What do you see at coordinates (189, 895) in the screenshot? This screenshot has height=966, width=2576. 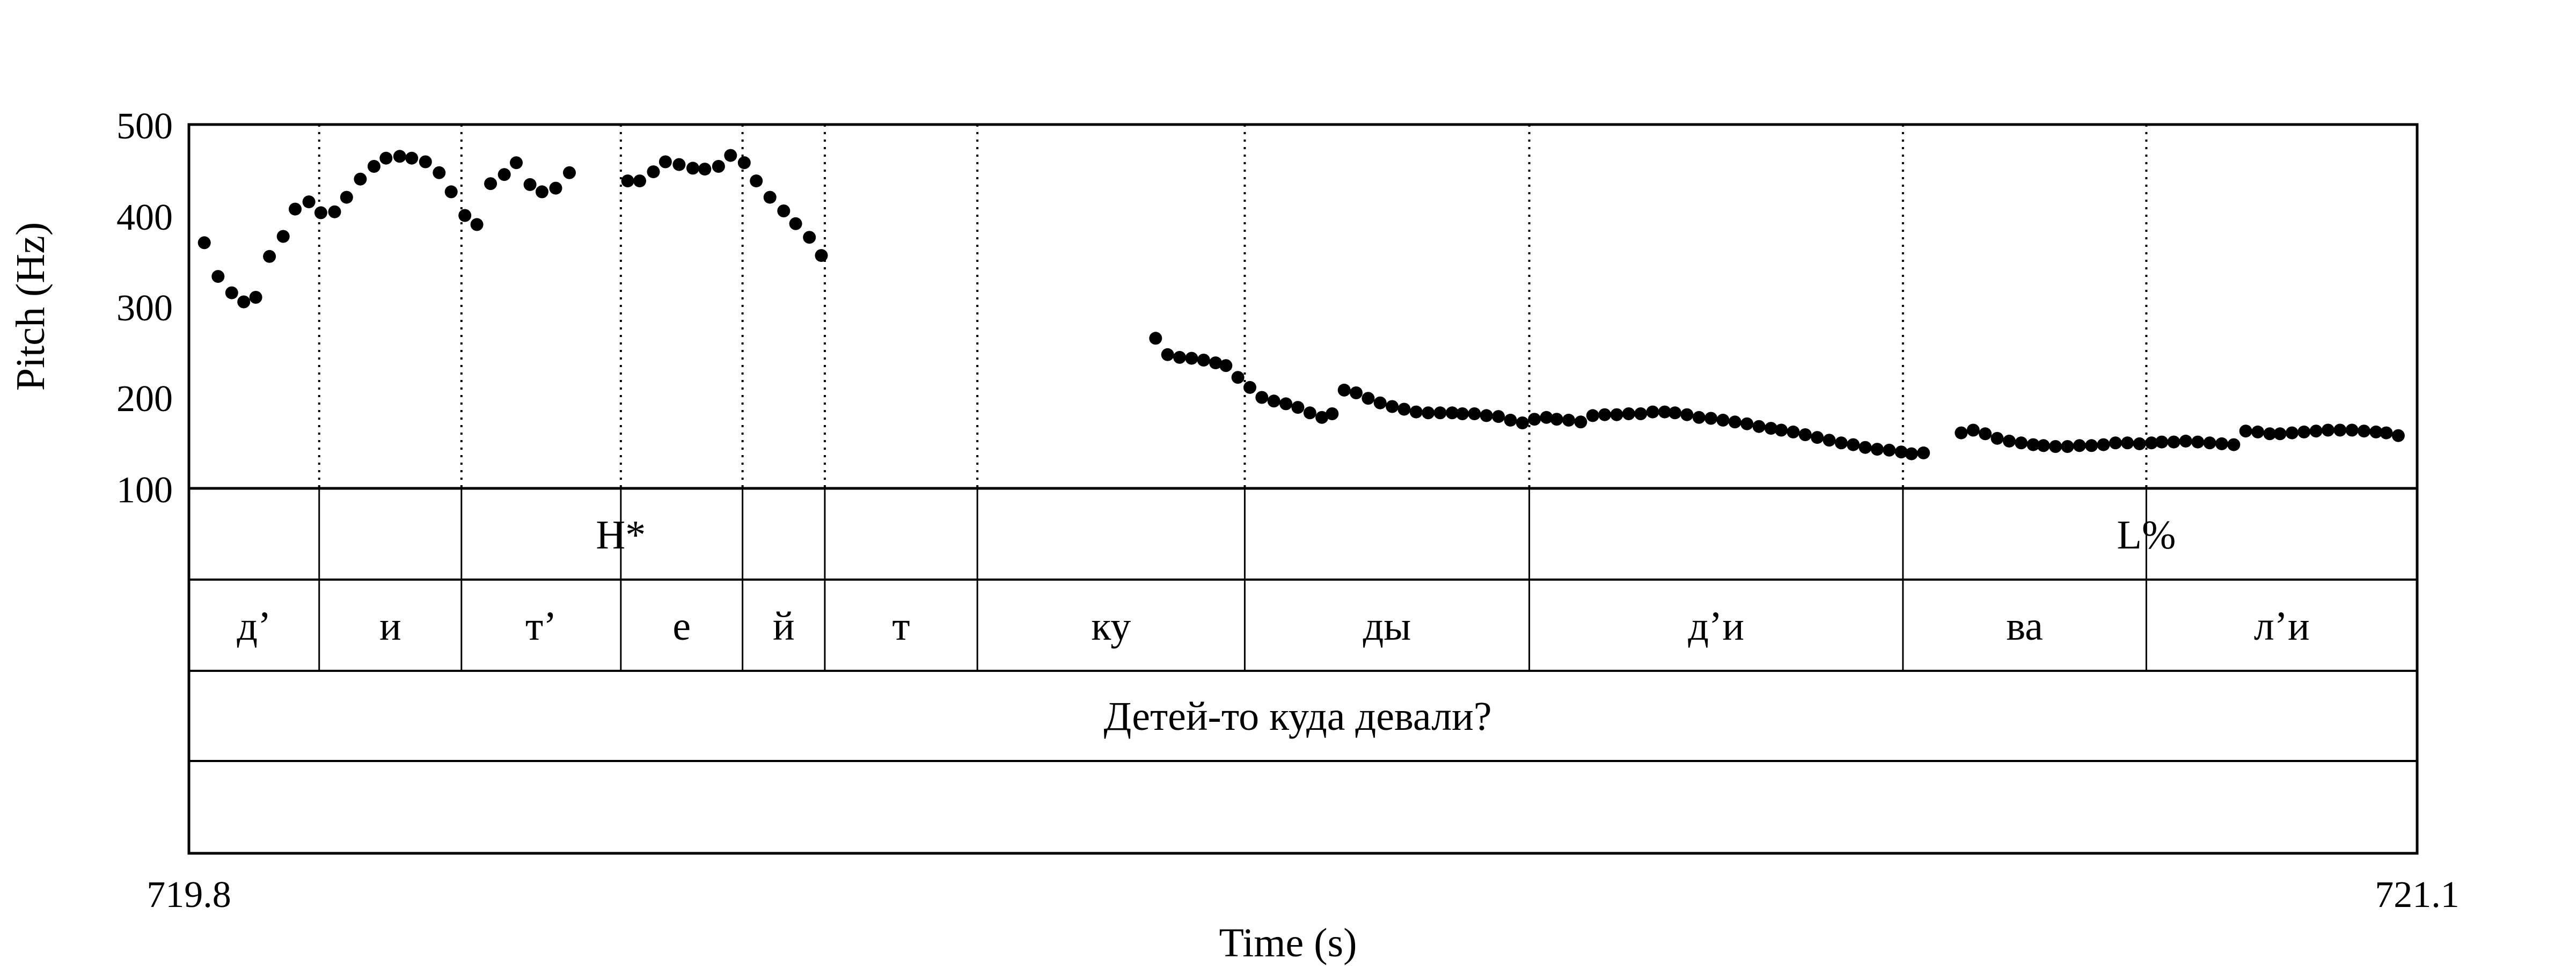 I see `x-tick-label: 719.8` at bounding box center [189, 895].